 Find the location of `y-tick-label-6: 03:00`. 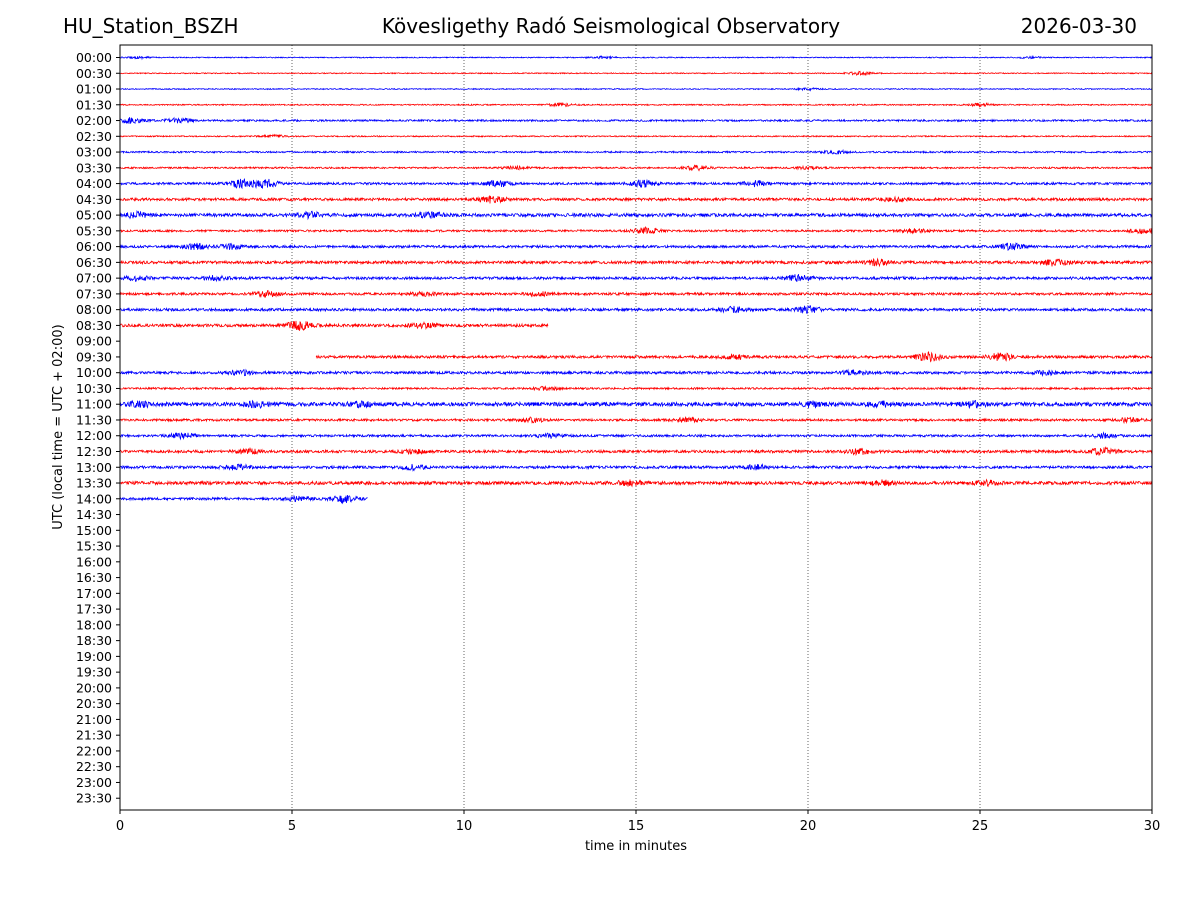

y-tick-label-6: 03:00 is located at coordinates (94, 152).